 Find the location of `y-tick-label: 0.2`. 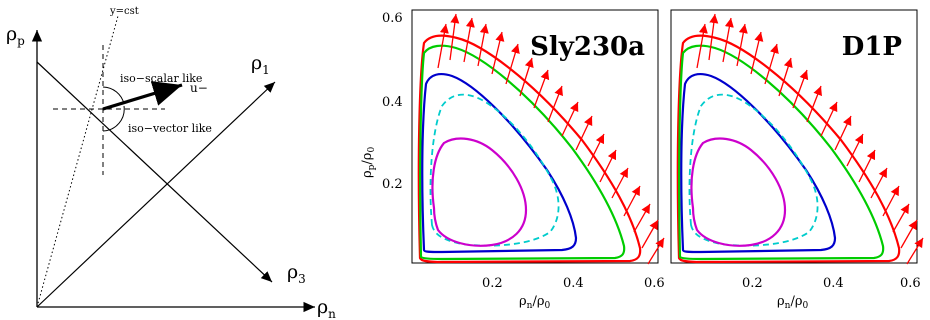

y-tick-label: 0.2 is located at coordinates (392, 184).